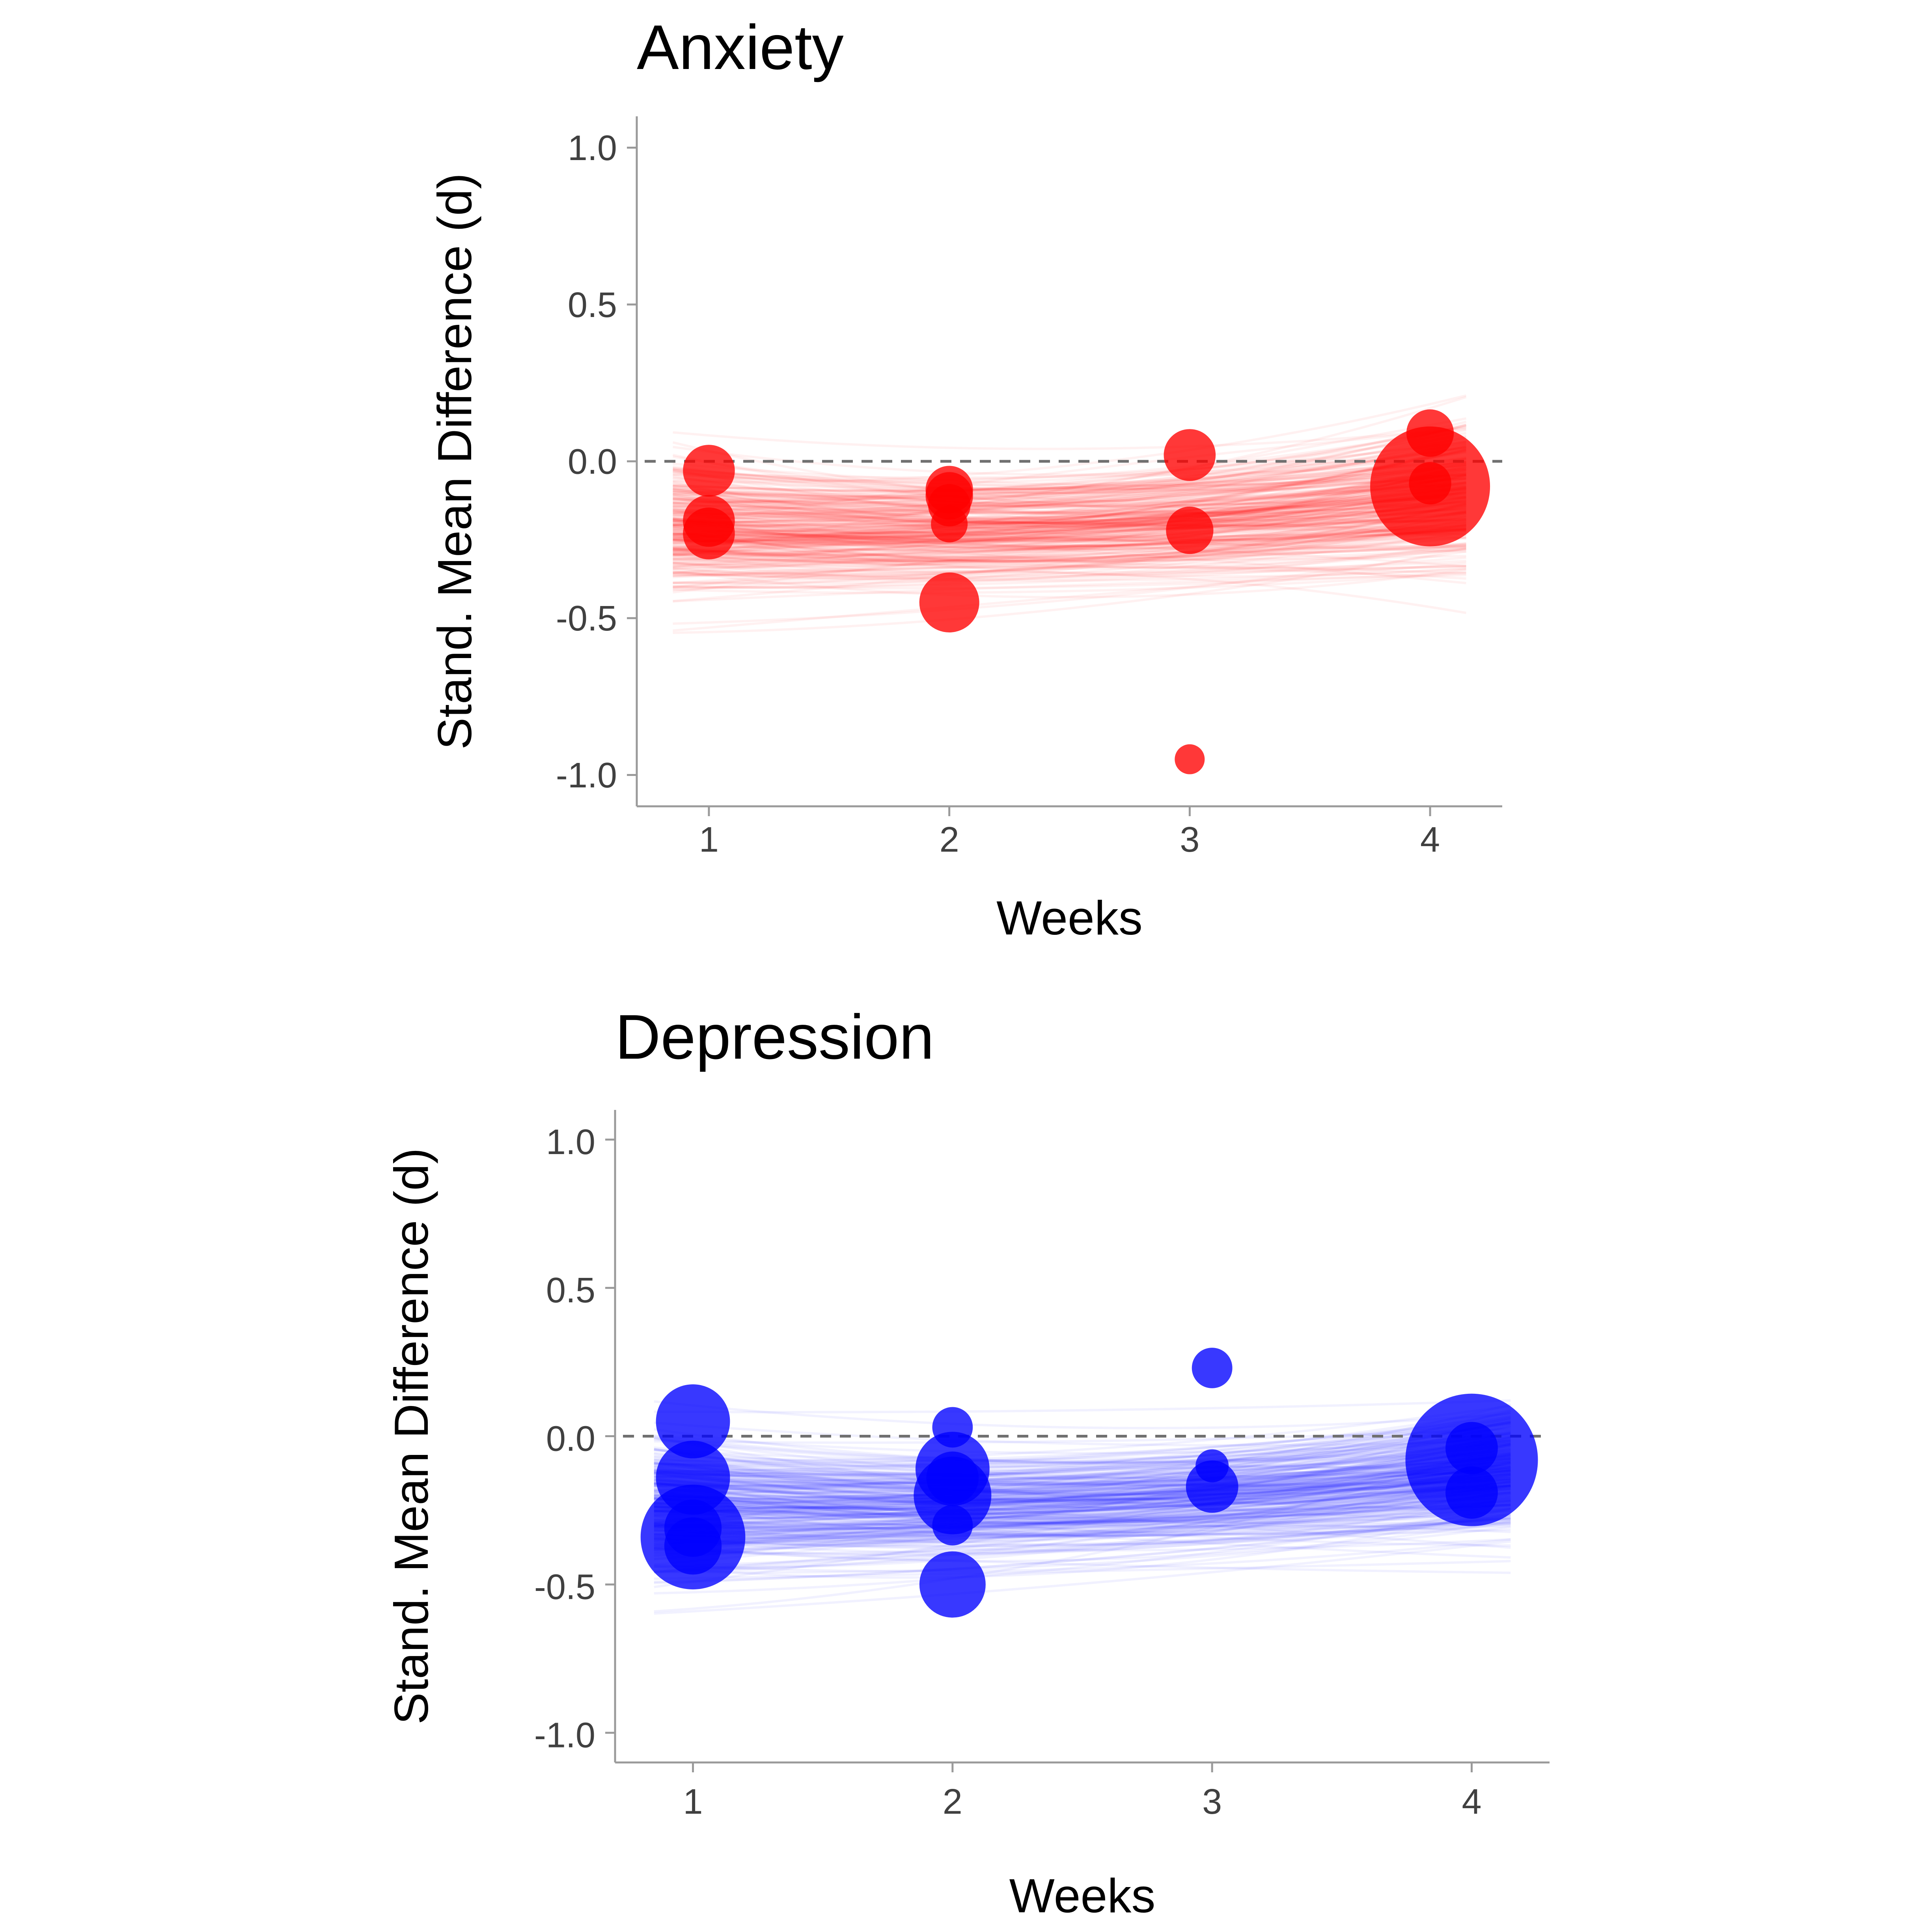 This screenshot has width=1932, height=1932. I want to click on chart-title: Anxiety, so click(741, 47).